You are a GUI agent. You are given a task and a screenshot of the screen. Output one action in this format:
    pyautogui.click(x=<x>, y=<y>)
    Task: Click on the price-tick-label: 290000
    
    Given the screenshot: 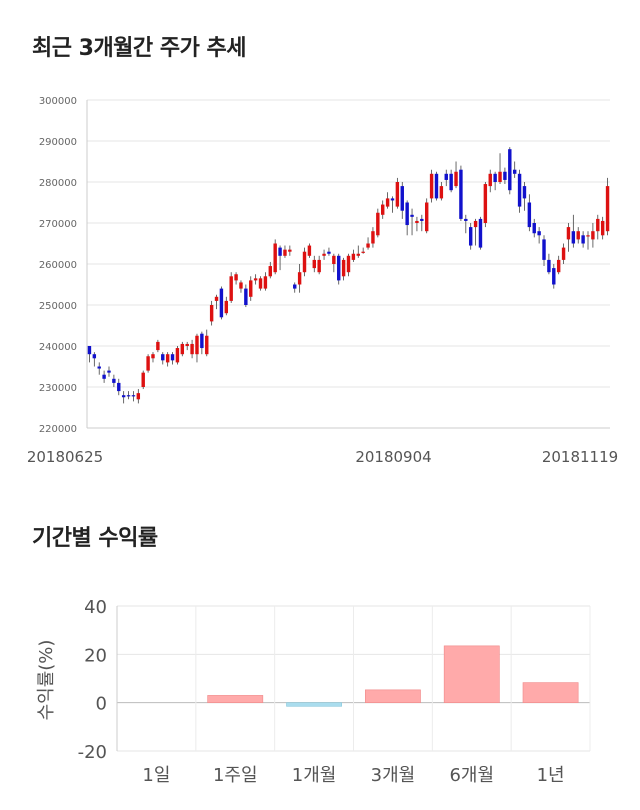 What is the action you would take?
    pyautogui.click(x=58, y=142)
    